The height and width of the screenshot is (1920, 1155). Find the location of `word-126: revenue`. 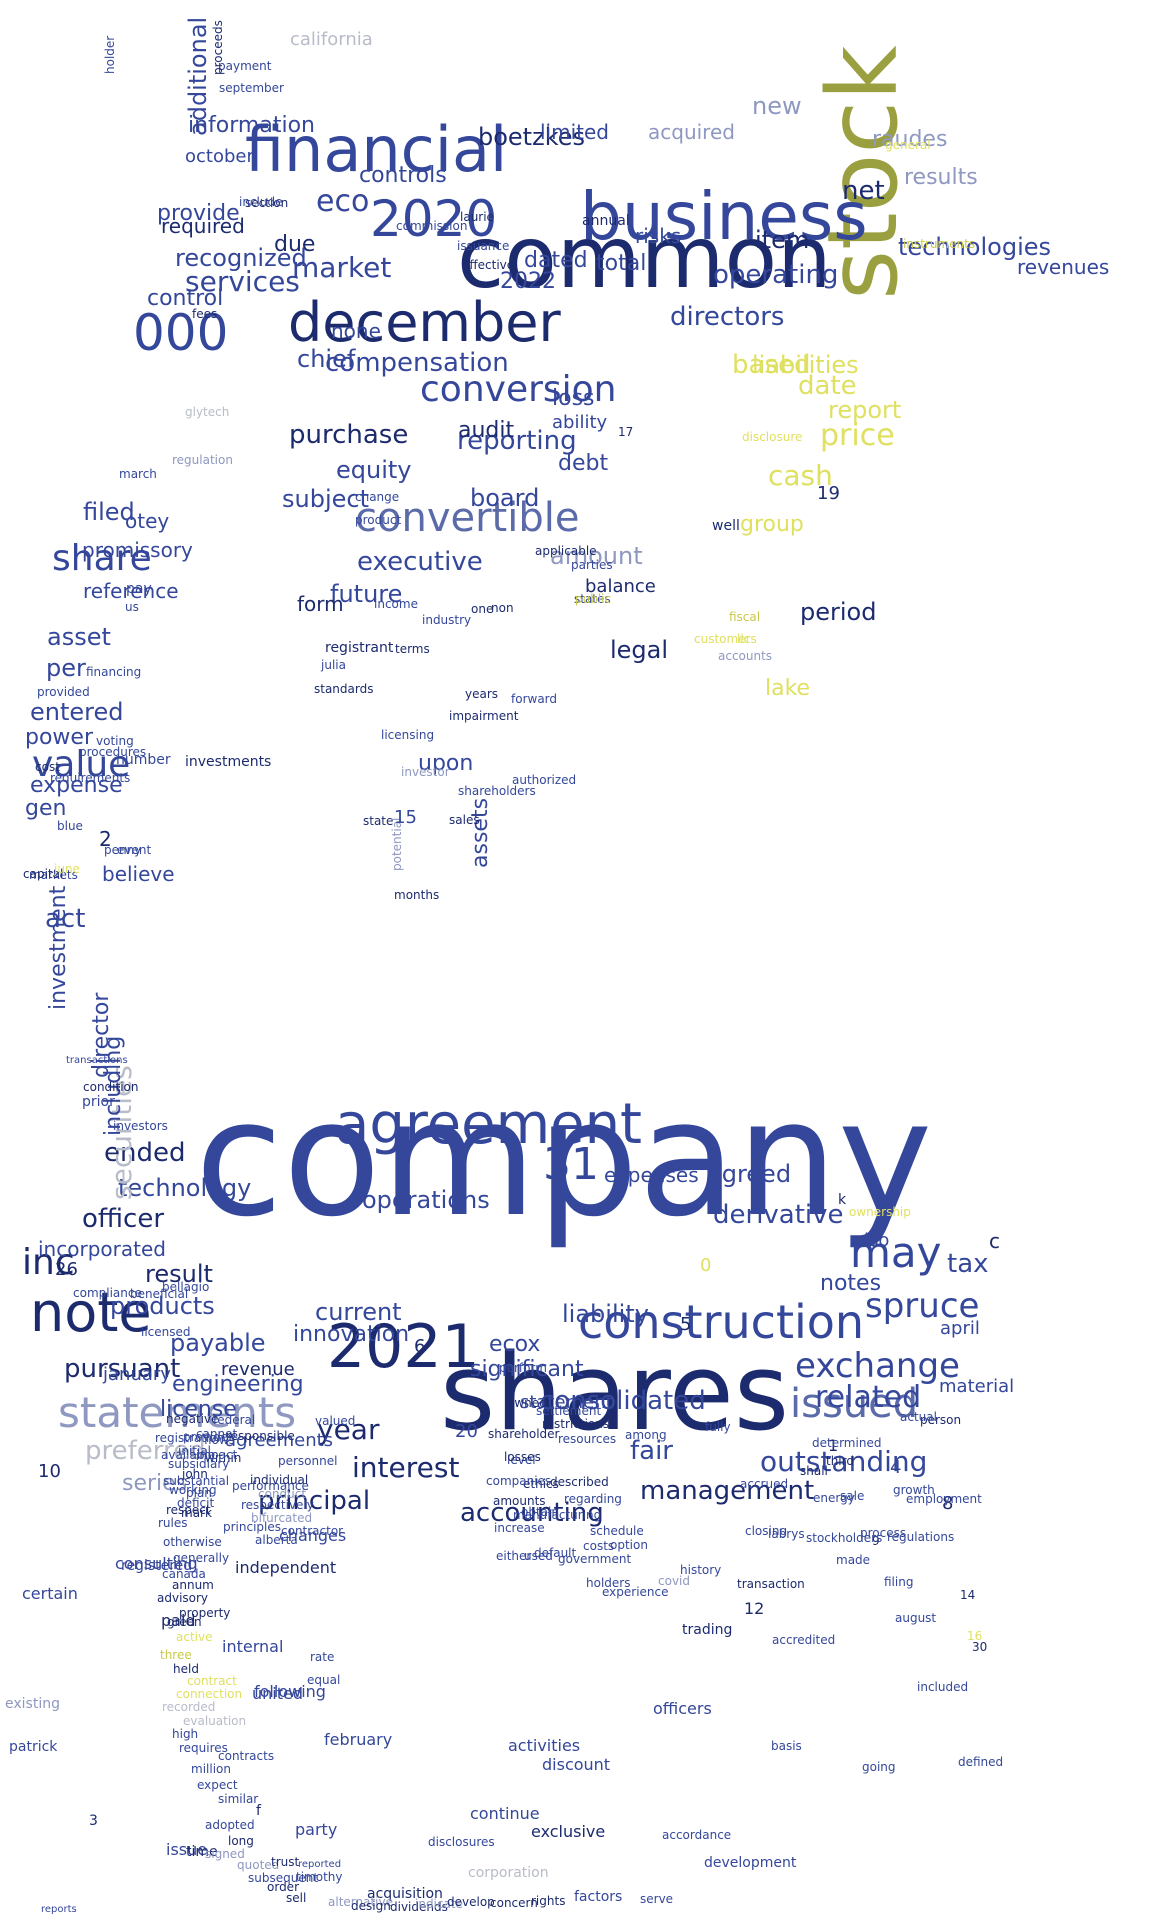

word-126: revenue is located at coordinates (258, 1369).